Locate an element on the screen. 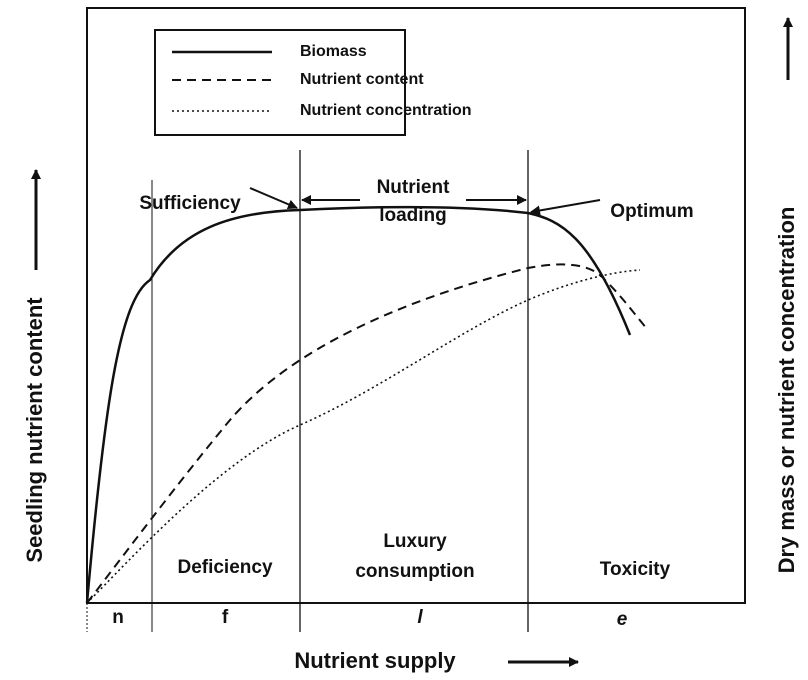 The height and width of the screenshot is (680, 808). annotation: loading is located at coordinates (413, 215).